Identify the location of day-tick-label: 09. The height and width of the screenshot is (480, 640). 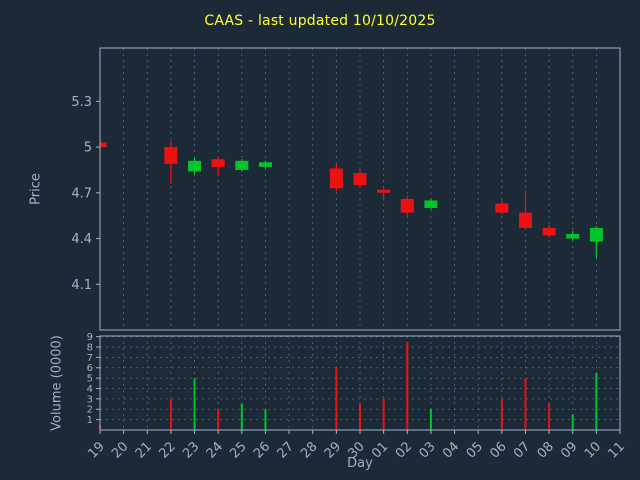
(569, 450).